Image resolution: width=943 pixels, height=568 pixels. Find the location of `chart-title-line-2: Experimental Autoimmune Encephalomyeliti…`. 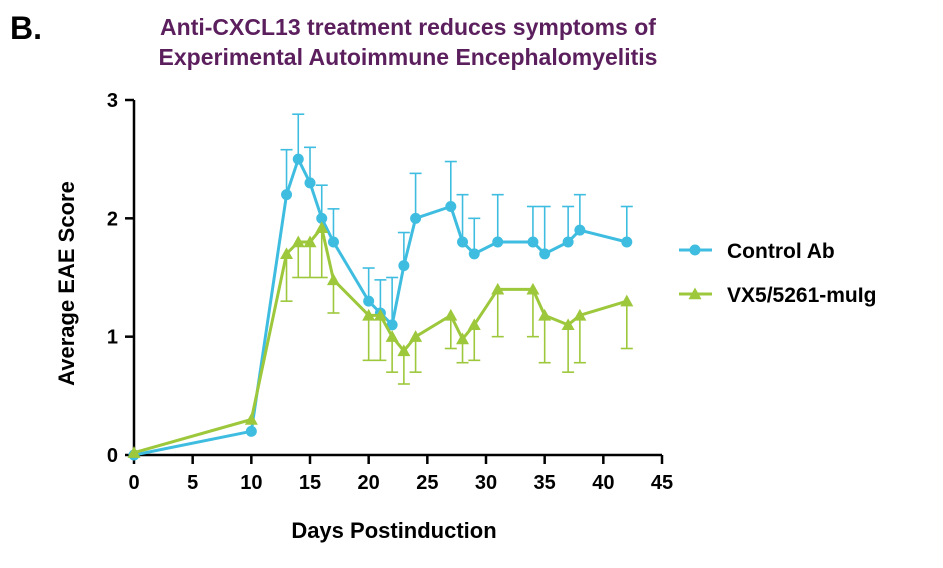

chart-title-line-2: Experimental Autoimmune Encephalomyeliti… is located at coordinates (408, 57).